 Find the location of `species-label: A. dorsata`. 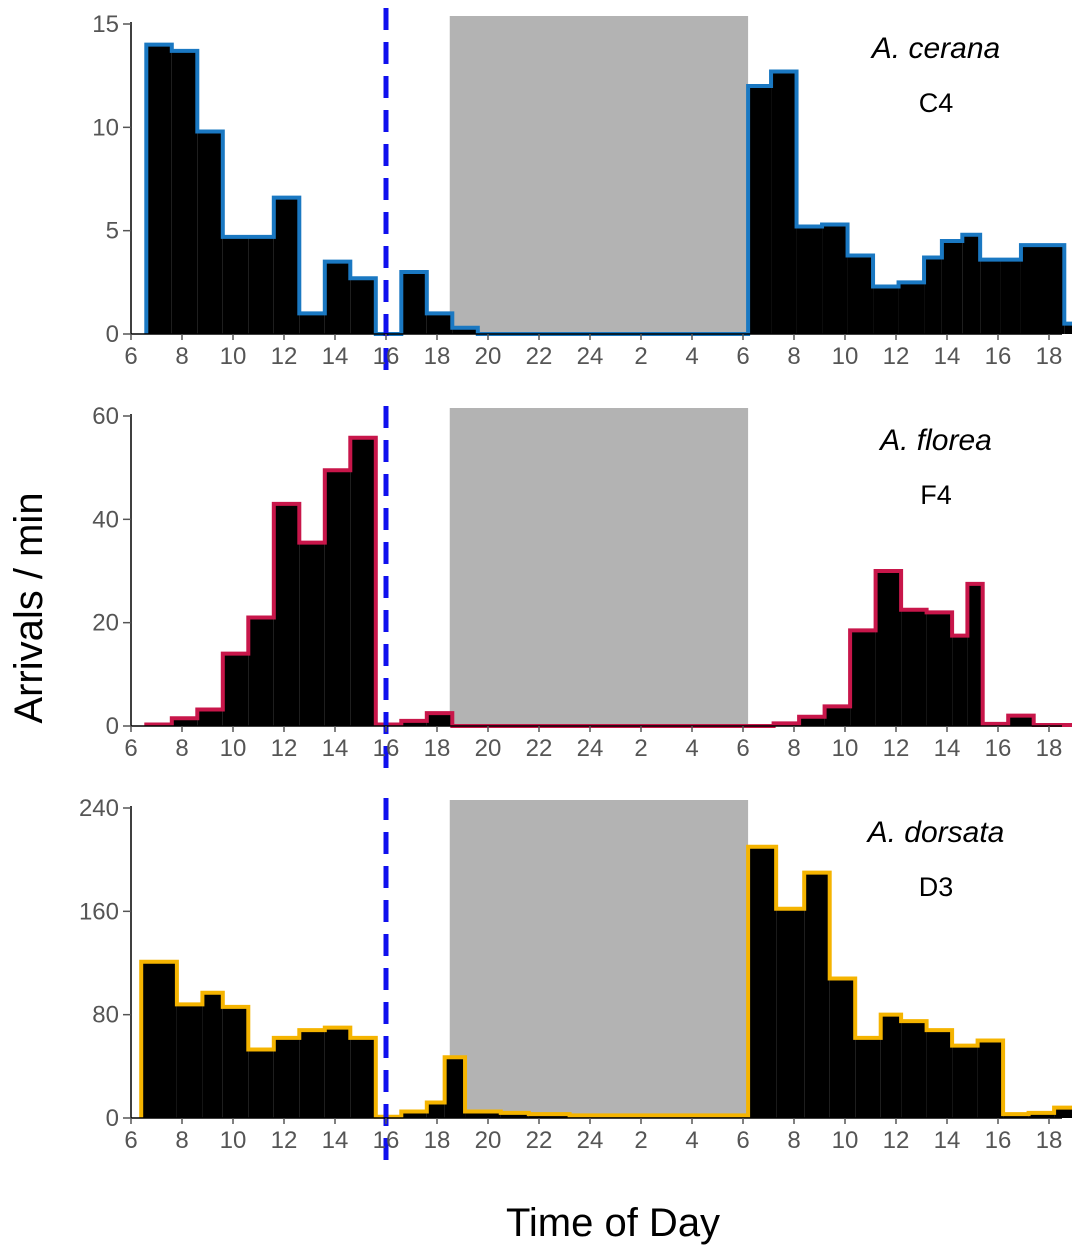

species-label: A. dorsata is located at coordinates (935, 832).